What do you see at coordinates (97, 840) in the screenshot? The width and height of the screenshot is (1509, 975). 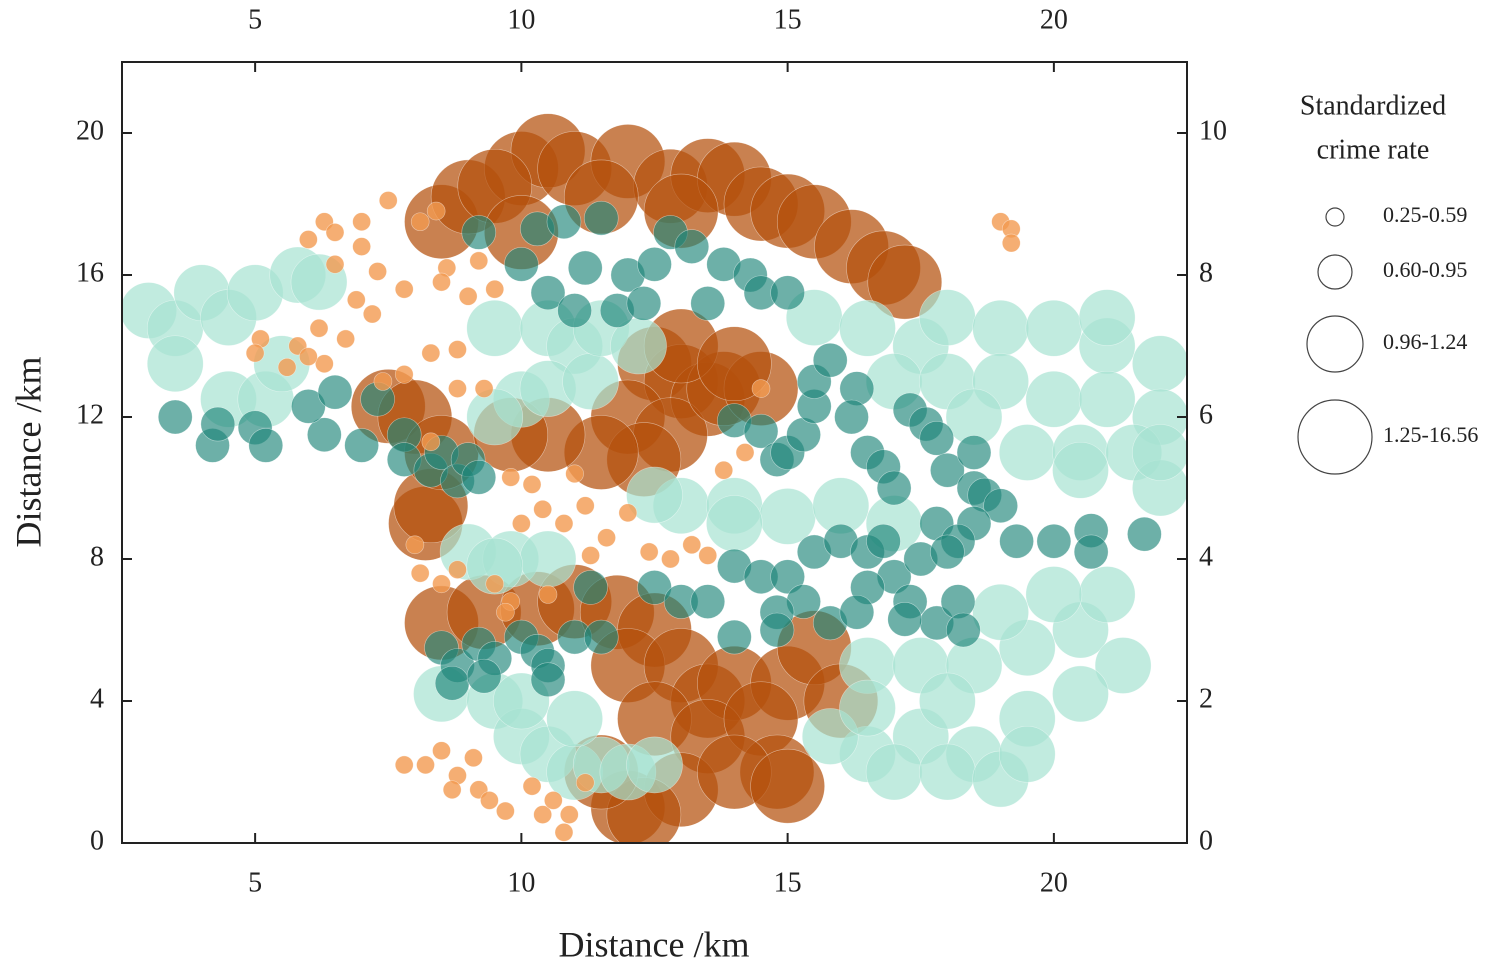 I see `y-tick-label: 0` at bounding box center [97, 840].